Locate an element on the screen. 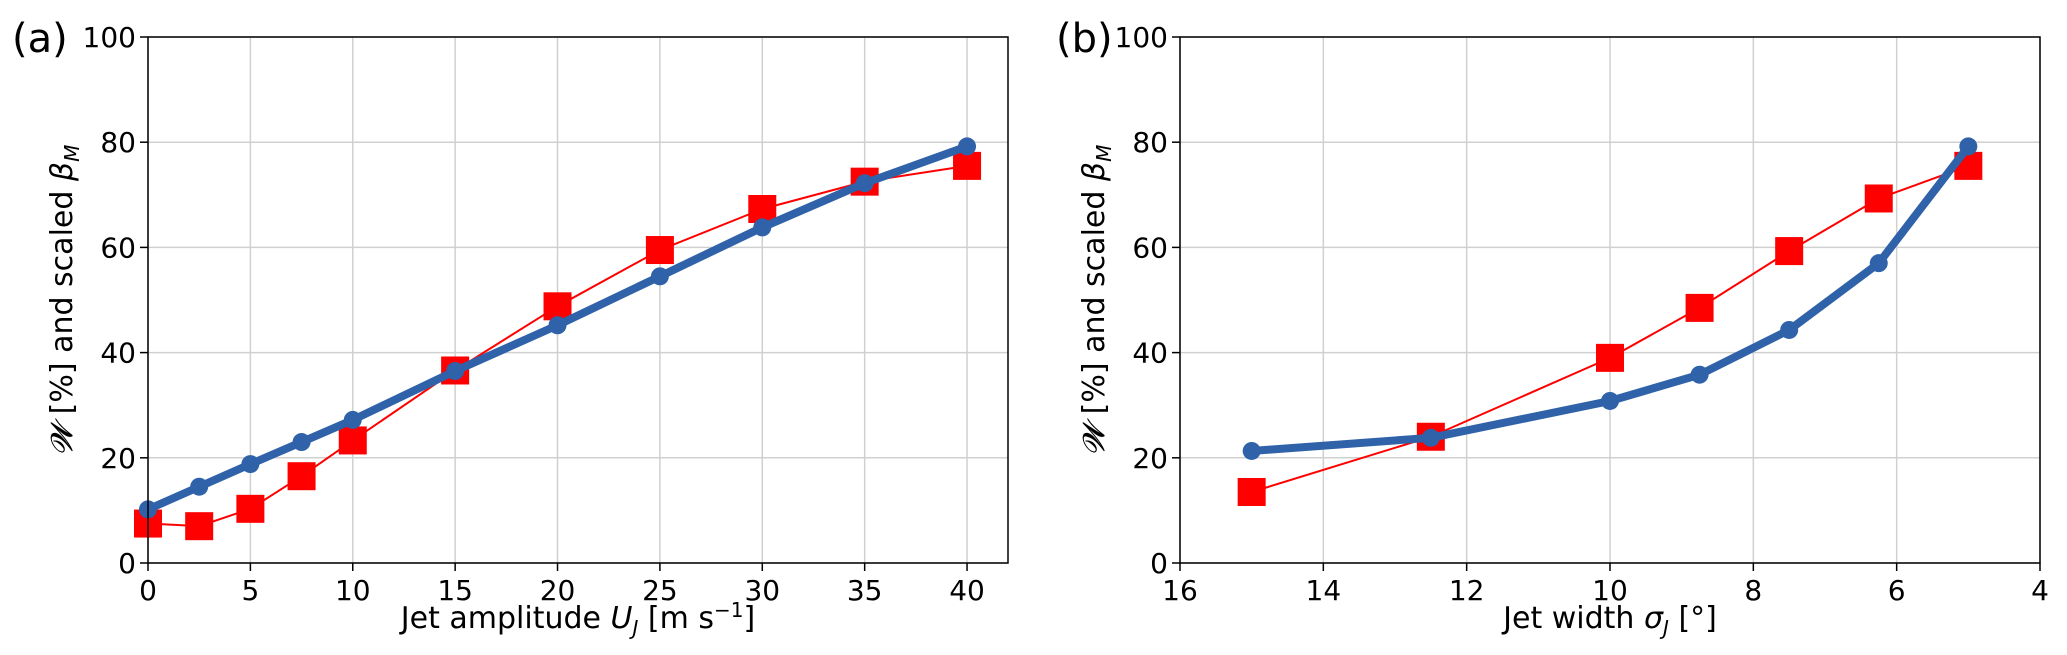 This screenshot has width=2067, height=655. x-tick-label: 14 is located at coordinates (1324, 590).